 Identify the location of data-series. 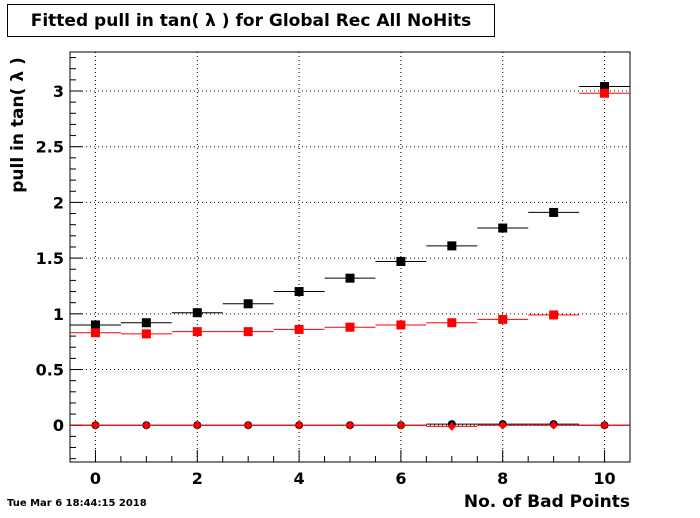
(350, 425).